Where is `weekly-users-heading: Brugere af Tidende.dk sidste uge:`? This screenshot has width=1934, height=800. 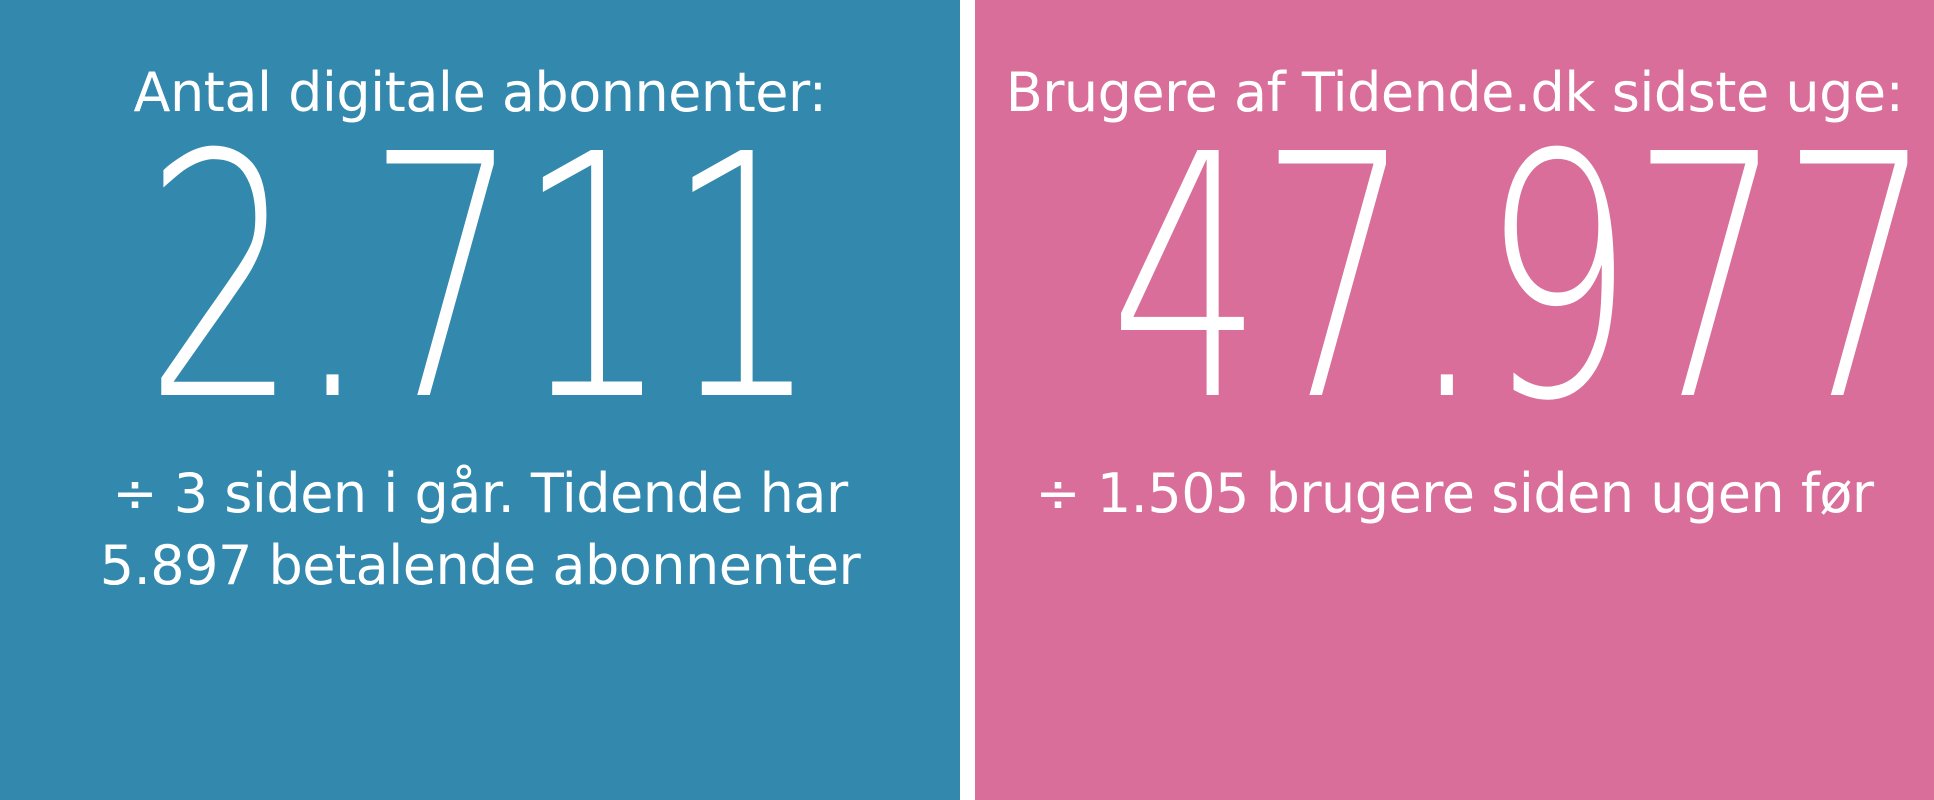 weekly-users-heading: Brugere af Tidende.dk sidste uge: is located at coordinates (1454, 92).